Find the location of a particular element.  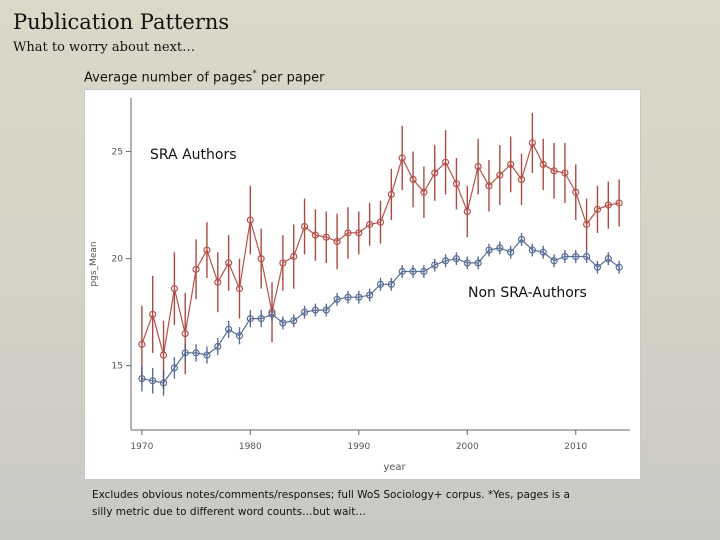

x-tick-label: 1980 is located at coordinates (250, 447).